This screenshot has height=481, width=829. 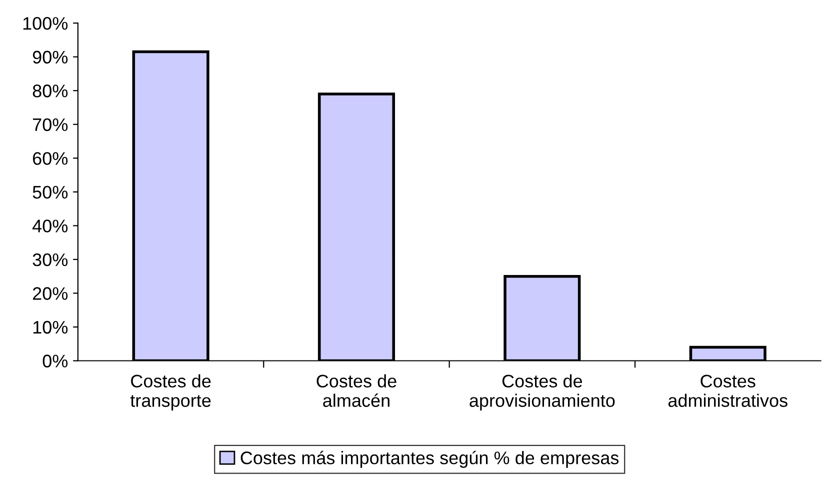 I want to click on y-tick-label: 40%, so click(x=50, y=226).